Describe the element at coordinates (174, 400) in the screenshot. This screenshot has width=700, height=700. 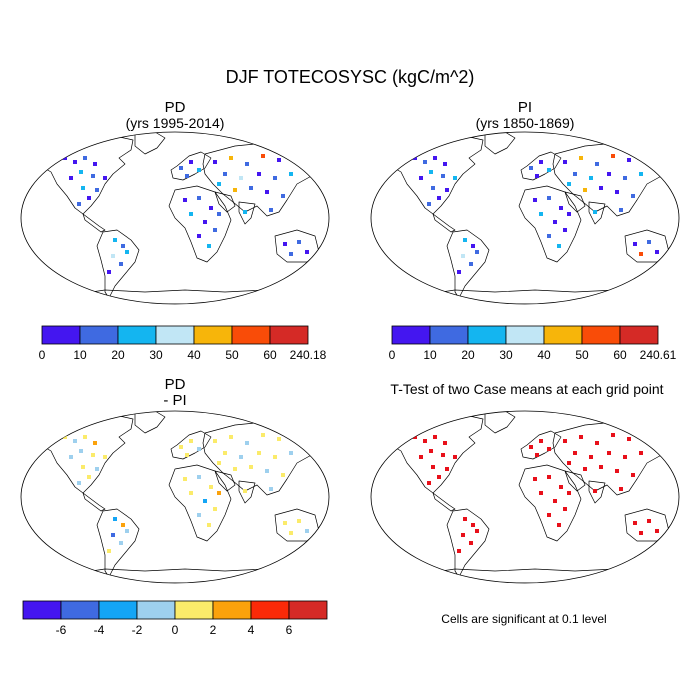
I see `panel-diff-subtitle: - PI` at that location.